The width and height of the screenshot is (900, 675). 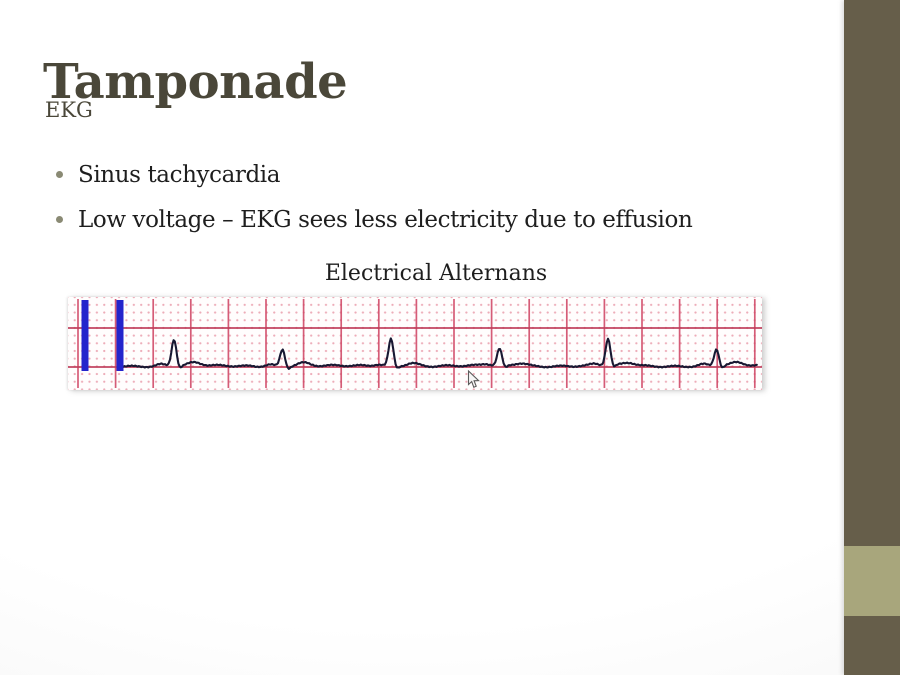 I want to click on cursor-icon, so click(x=473, y=379).